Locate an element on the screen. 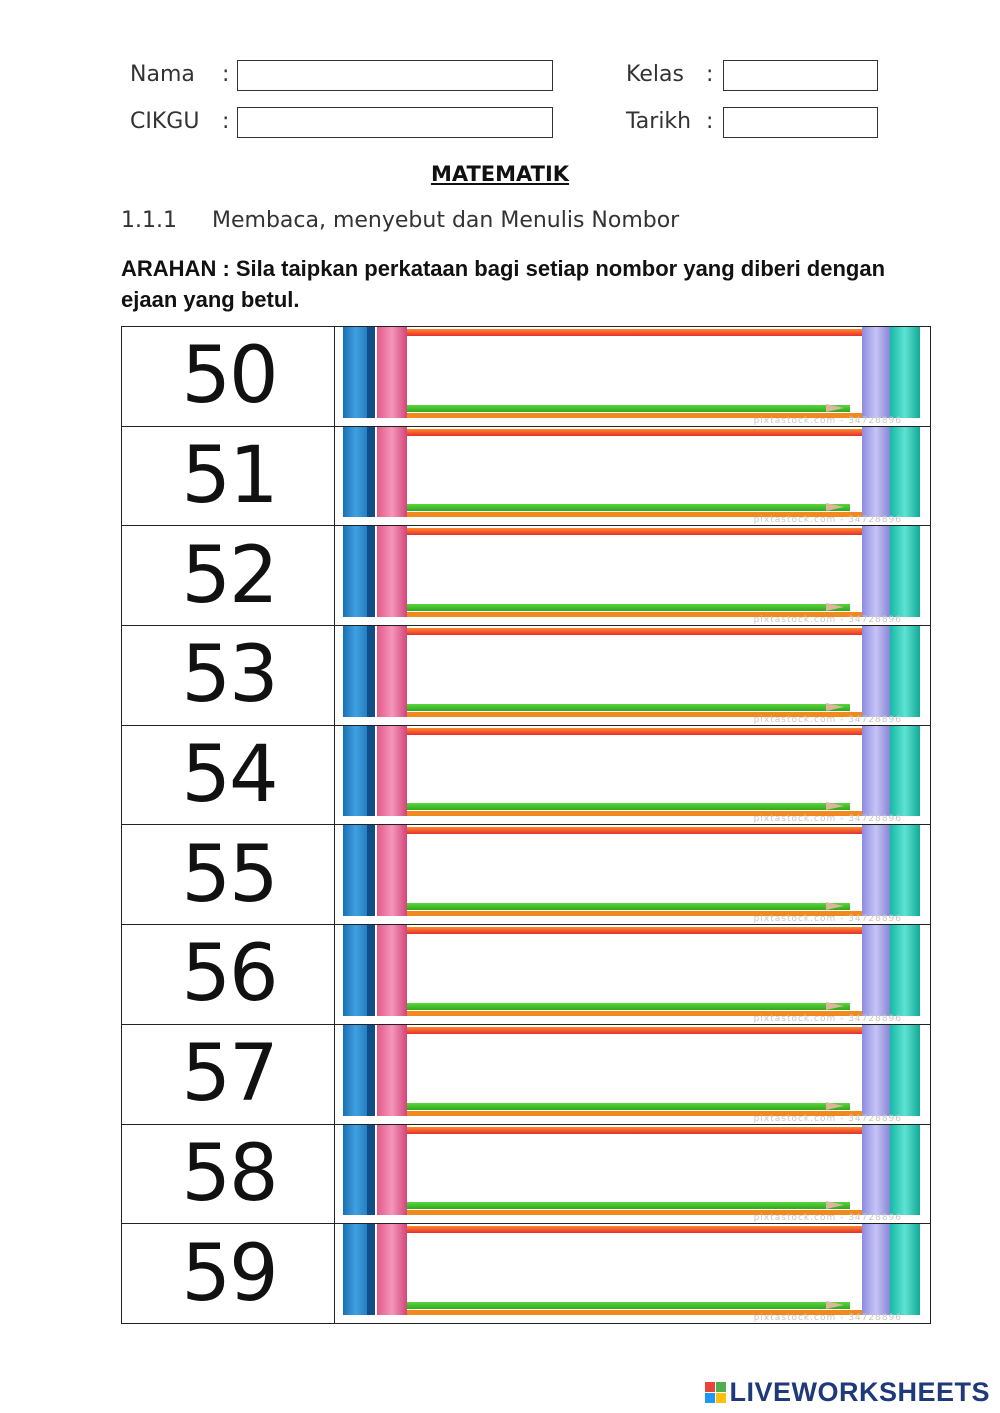 Image resolution: width=1000 pixels, height=1413 pixels. cikgu-input is located at coordinates (395, 122).